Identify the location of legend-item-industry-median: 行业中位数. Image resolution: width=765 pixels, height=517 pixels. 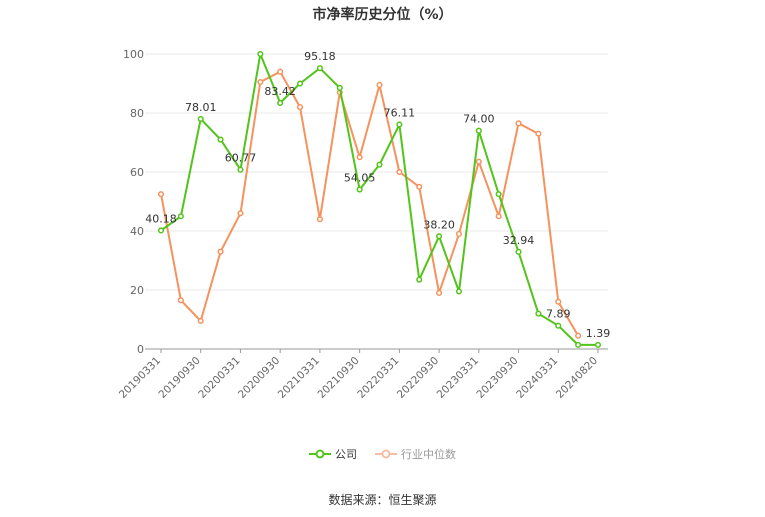
(415, 454).